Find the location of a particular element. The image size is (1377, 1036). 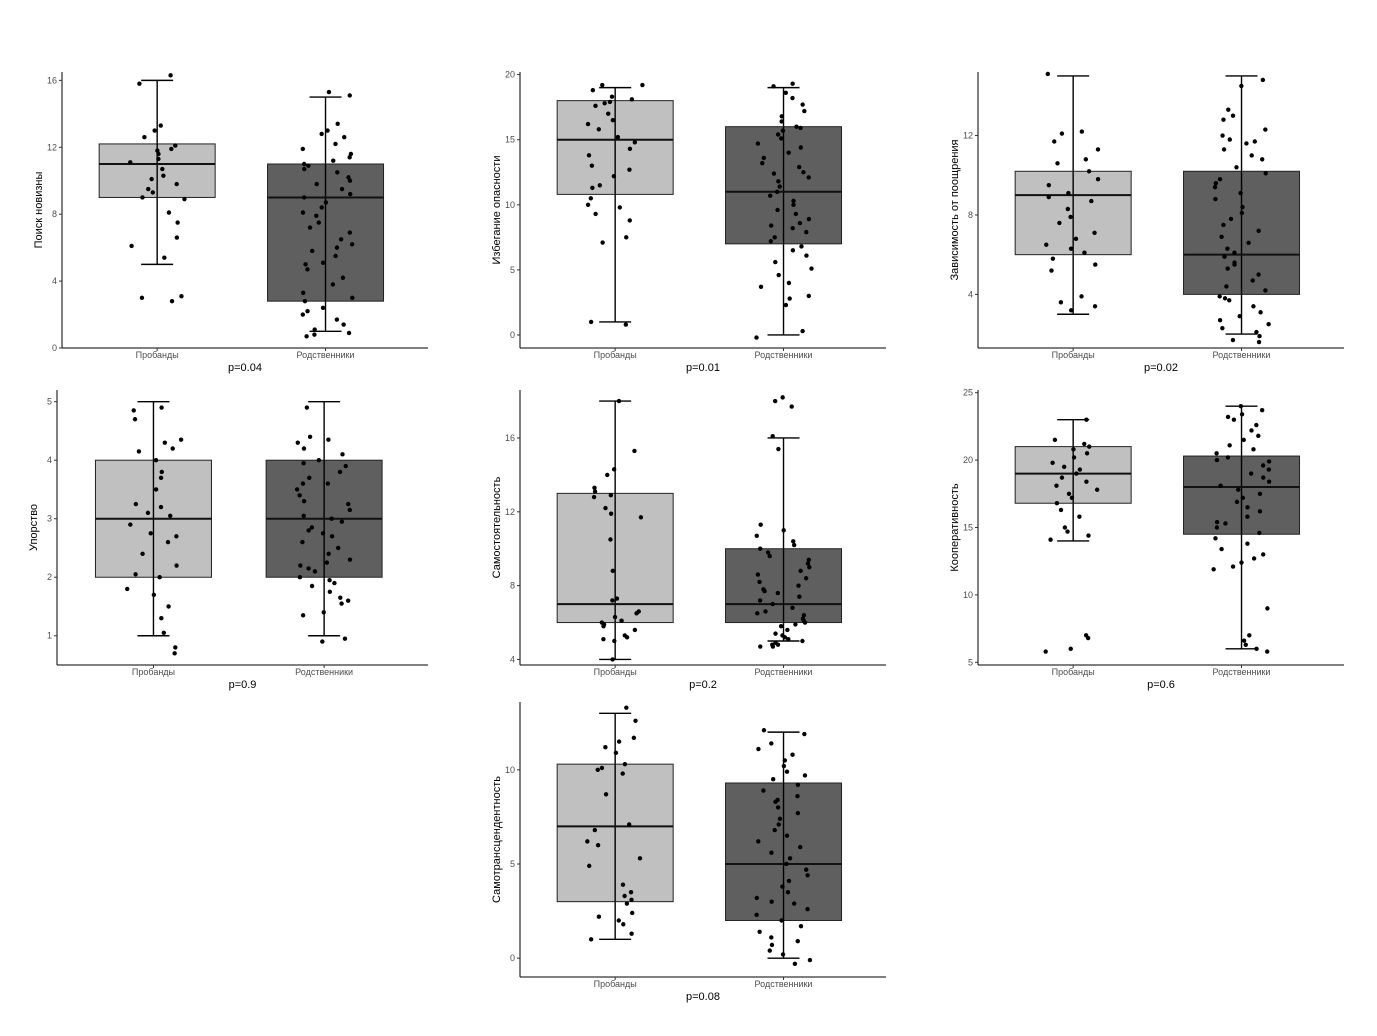

y-tick-label: 4 is located at coordinates (970, 294).